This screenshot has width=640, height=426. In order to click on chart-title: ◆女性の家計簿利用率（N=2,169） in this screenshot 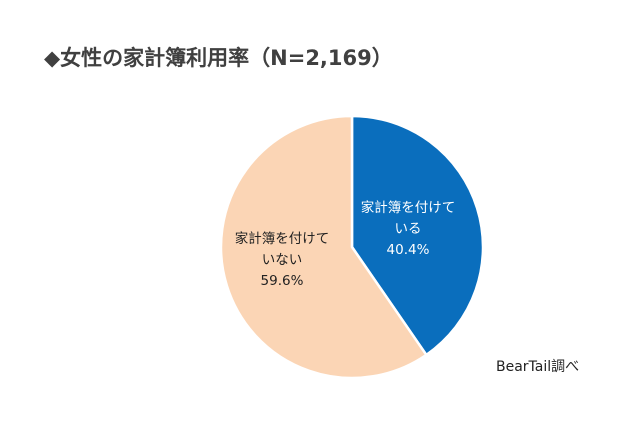, I will do `click(218, 58)`.